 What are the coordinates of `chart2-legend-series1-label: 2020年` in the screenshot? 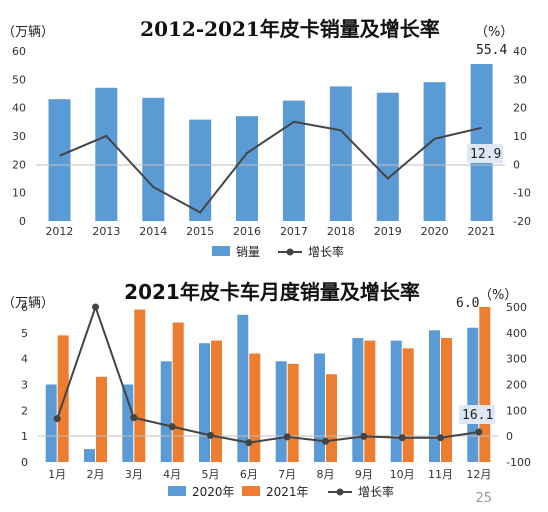 It's located at (213, 492).